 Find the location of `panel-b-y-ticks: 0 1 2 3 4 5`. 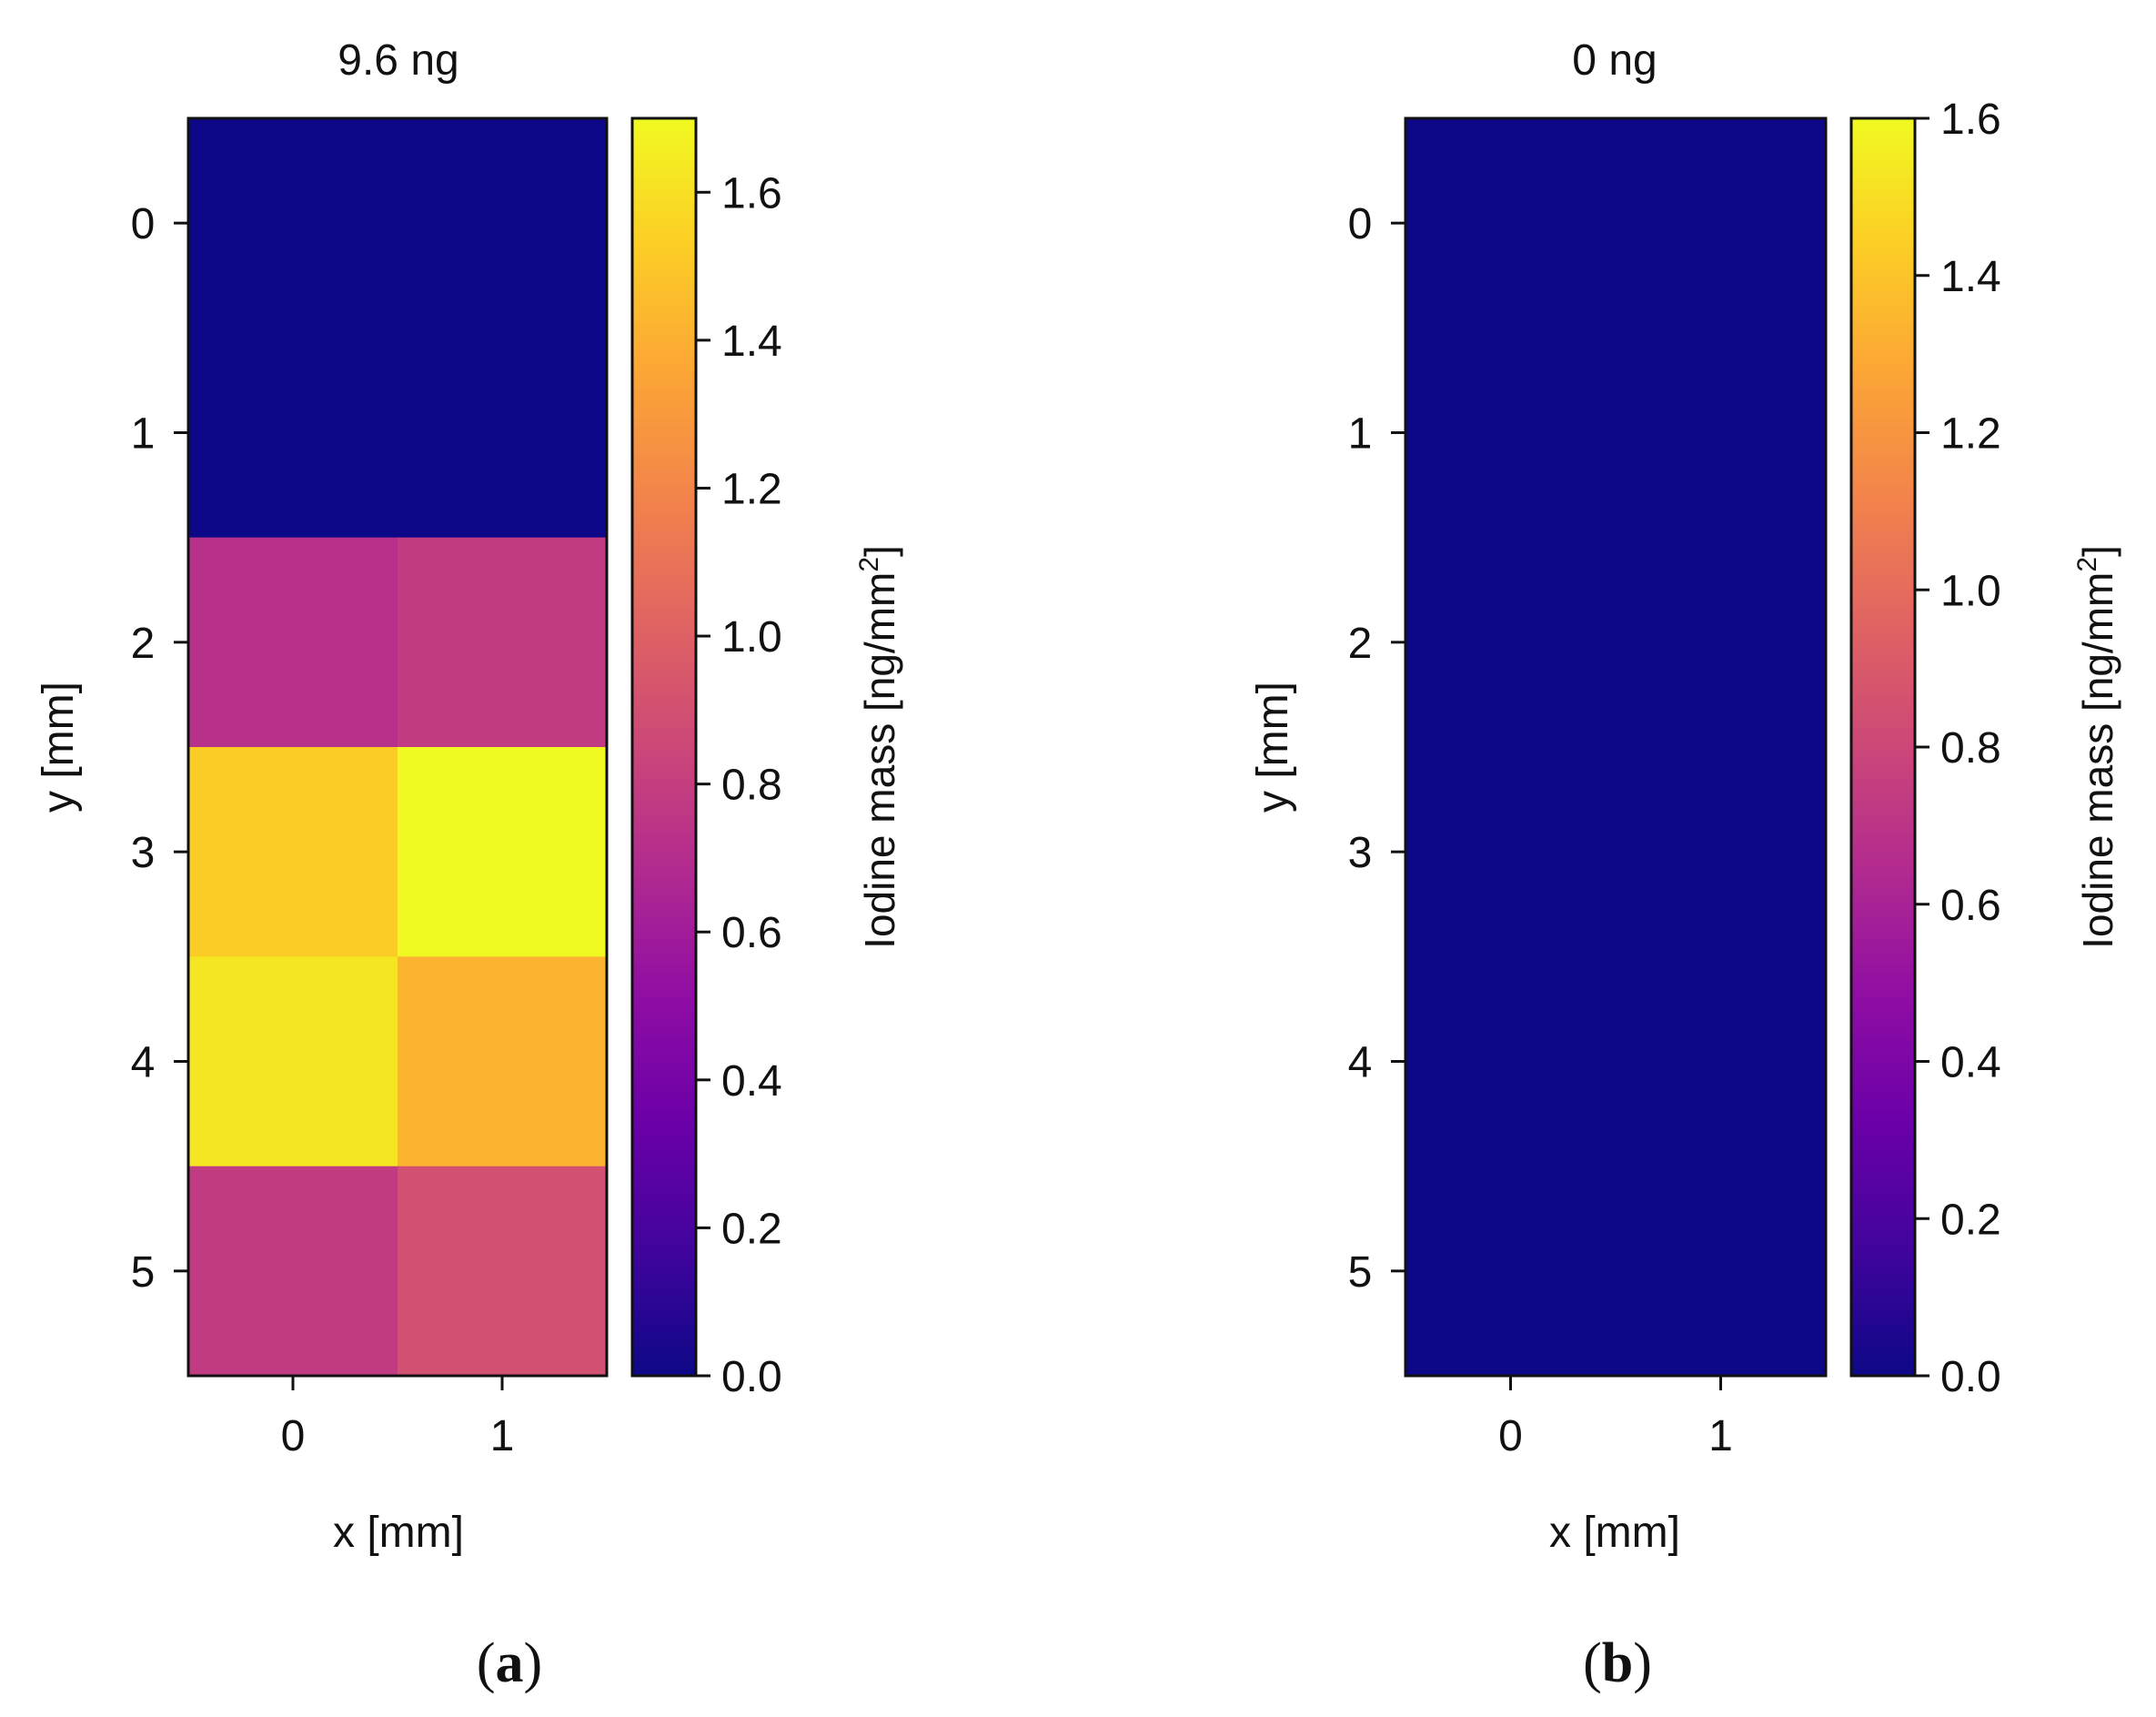

panel-b-y-ticks: 0 1 2 3 4 5 is located at coordinates (1376, 749).